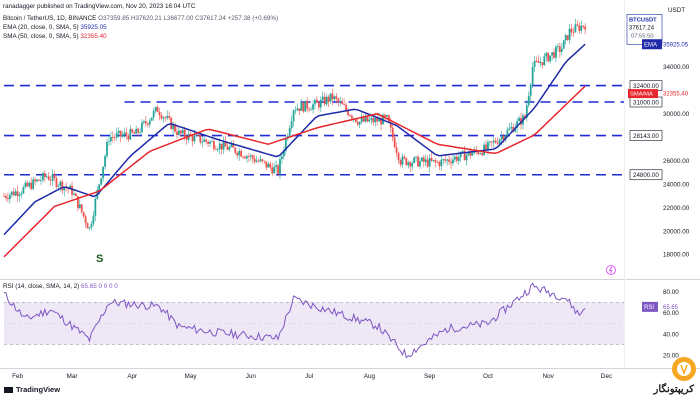 Image resolution: width=700 pixels, height=400 pixels. I want to click on time-axis-tick: Feb, so click(17, 376).